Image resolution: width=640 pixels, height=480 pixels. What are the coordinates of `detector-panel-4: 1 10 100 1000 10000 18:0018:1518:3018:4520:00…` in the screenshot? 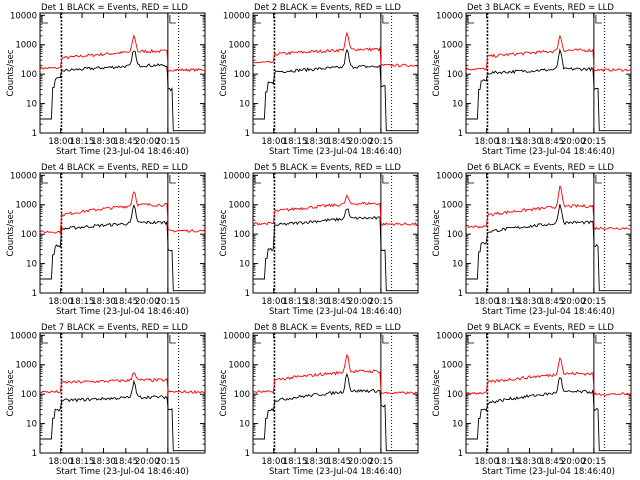 It's located at (106, 240).